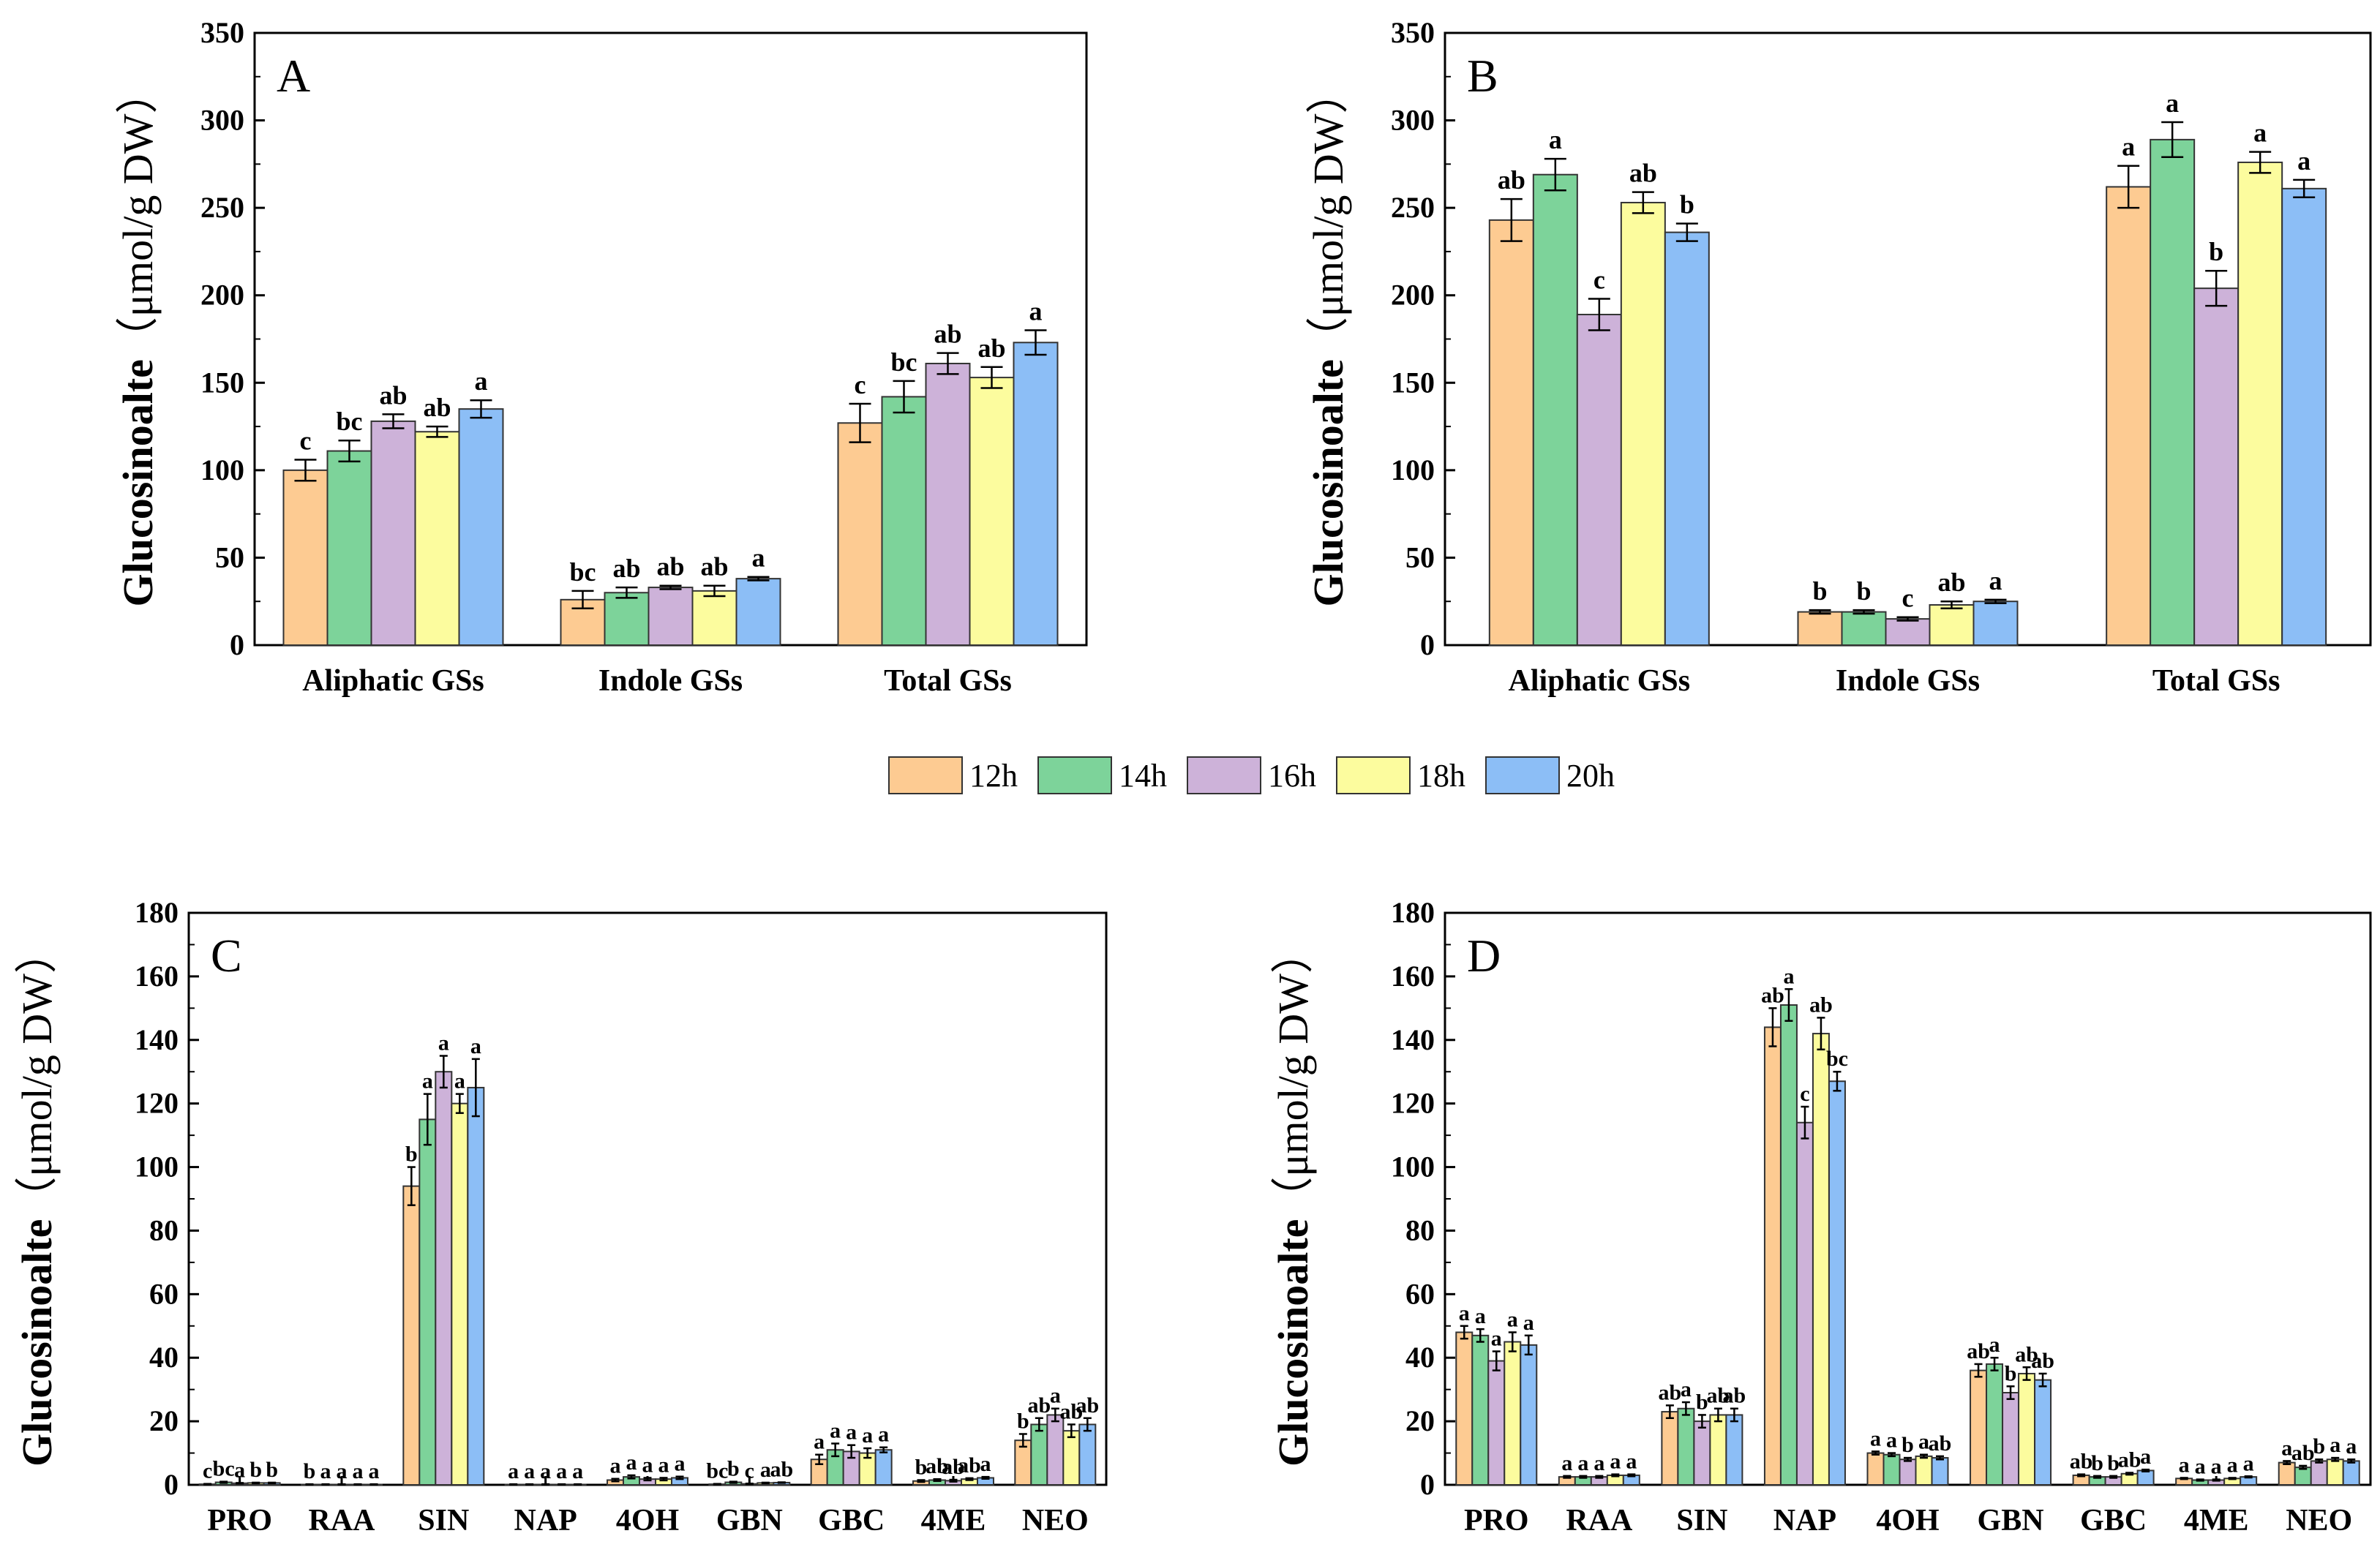 The height and width of the screenshot is (1547, 2380). Describe the element at coordinates (1373, 775) in the screenshot. I see `legend-swatch` at that location.